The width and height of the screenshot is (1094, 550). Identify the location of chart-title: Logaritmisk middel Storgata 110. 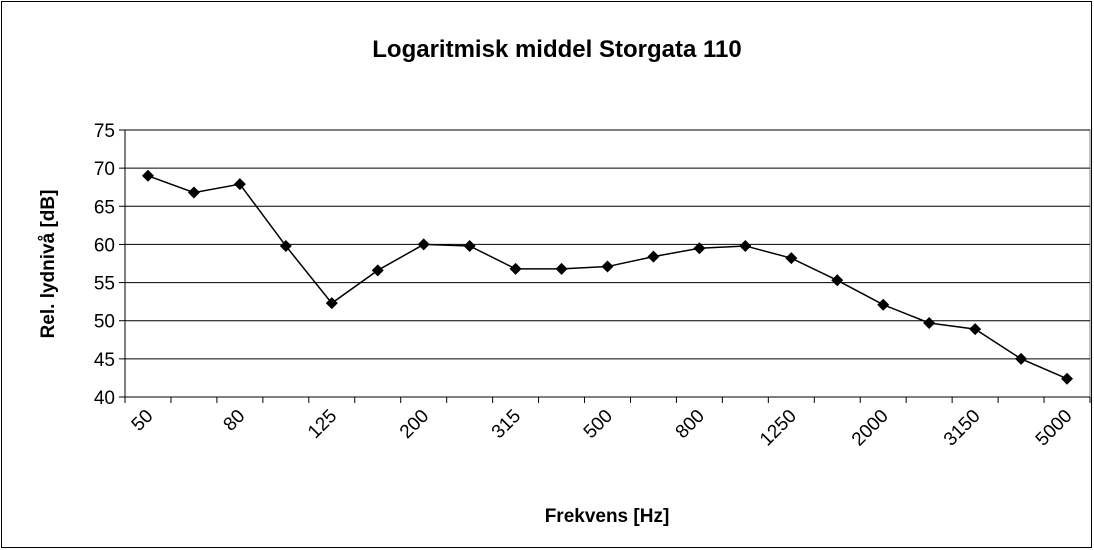
(556, 49).